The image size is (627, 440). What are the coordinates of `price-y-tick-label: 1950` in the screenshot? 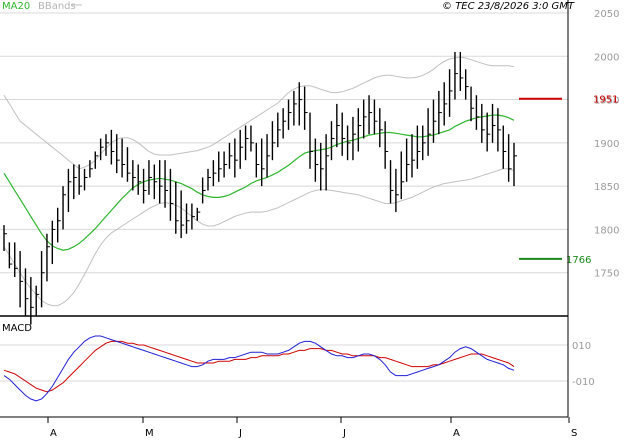 It's located at (606, 101).